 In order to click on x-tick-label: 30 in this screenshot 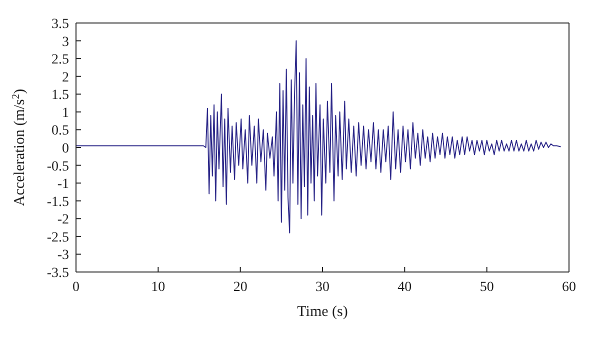, I will do `click(323, 287)`.